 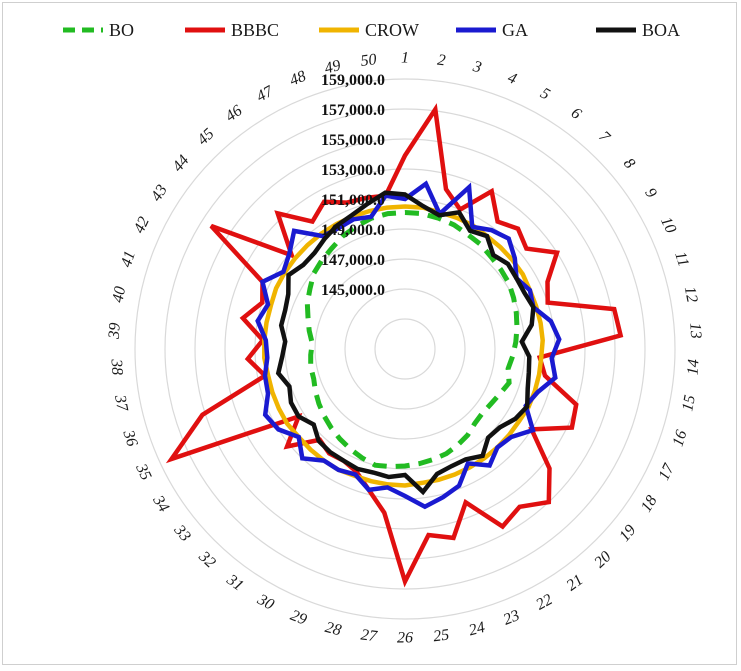 I want to click on category-label: 44, so click(x=180, y=163).